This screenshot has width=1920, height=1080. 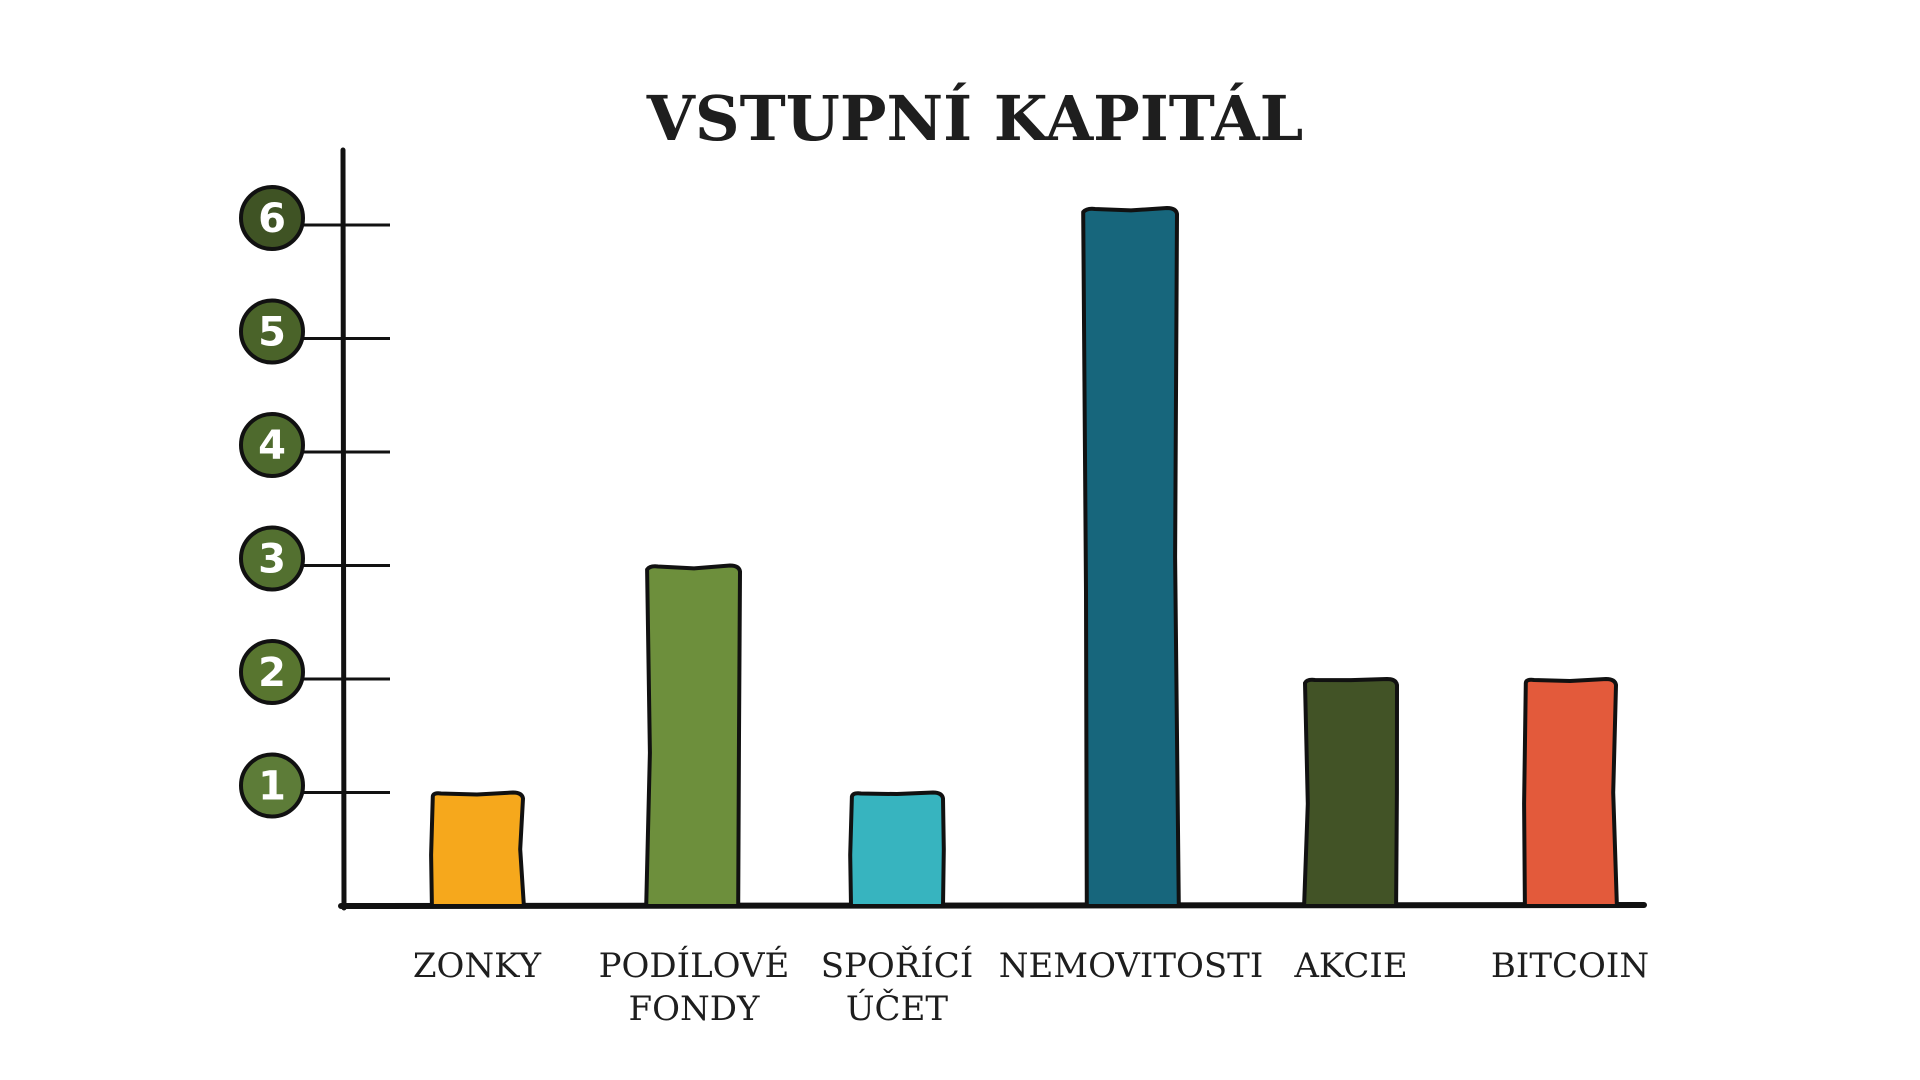 I want to click on y-axis-ticks: 1 2 3 4 5 6, so click(x=314, y=502).